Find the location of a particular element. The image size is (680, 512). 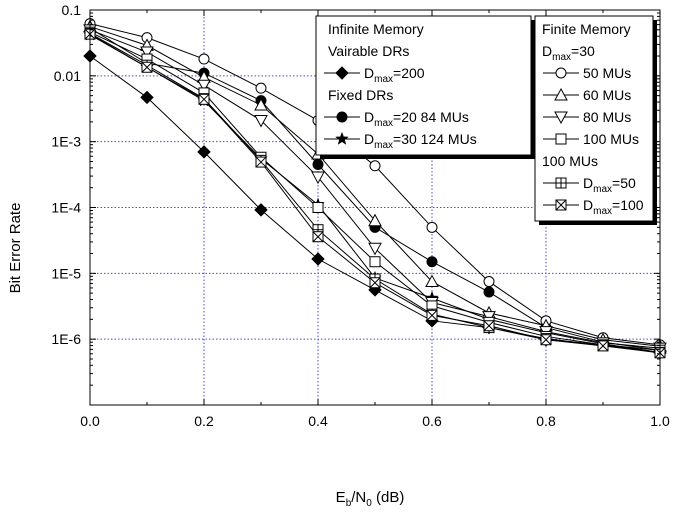

legend-heading: Vairable DRs is located at coordinates (368, 51).